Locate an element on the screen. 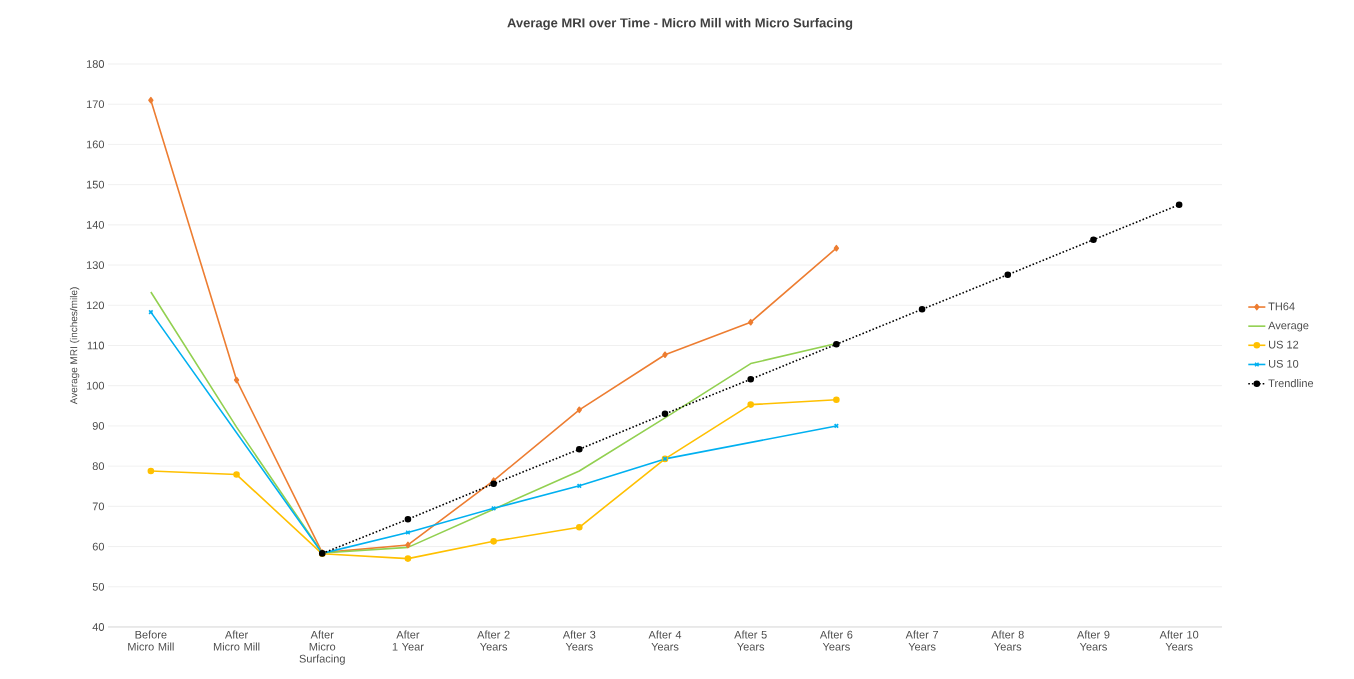 Image resolution: width=1354 pixels, height=679 pixels. x-tick-label: After 9 Years is located at coordinates (1093, 640).